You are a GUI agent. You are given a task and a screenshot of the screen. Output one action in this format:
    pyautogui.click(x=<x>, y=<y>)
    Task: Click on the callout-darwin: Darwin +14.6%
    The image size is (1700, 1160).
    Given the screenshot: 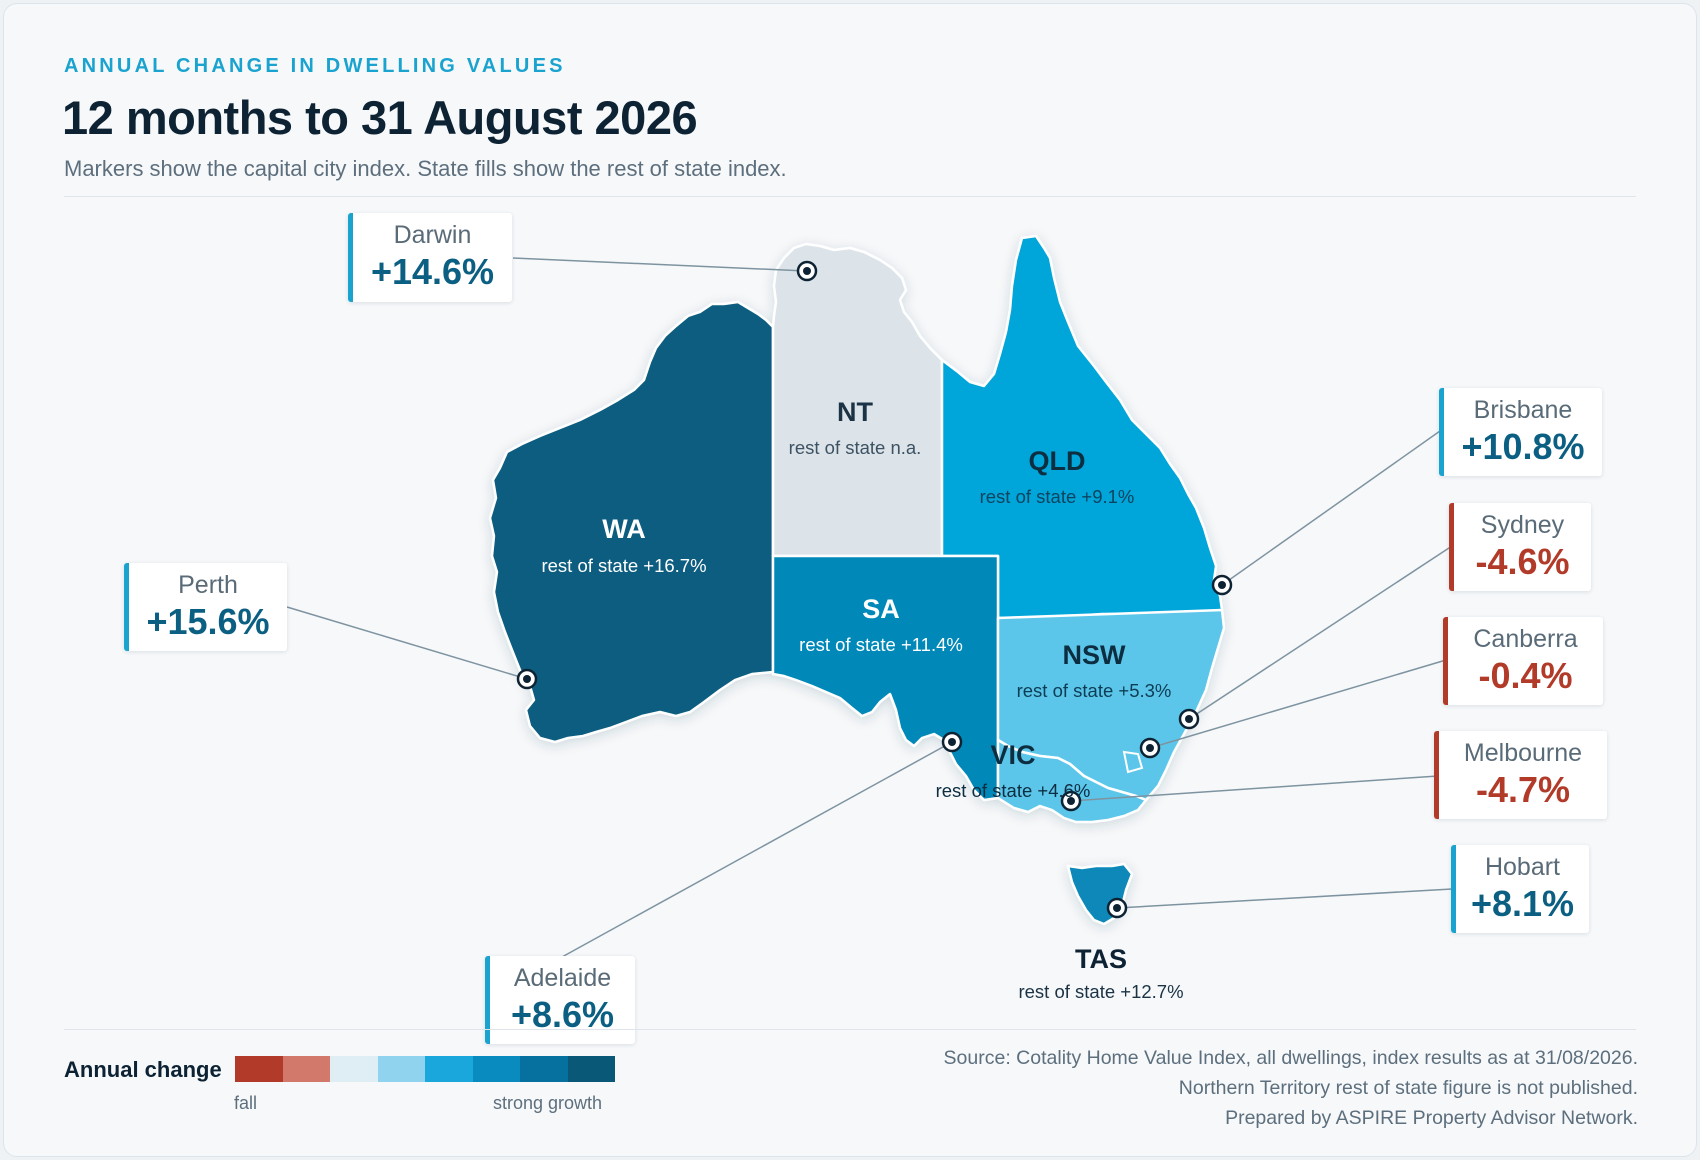 What is the action you would take?
    pyautogui.click(x=430, y=257)
    